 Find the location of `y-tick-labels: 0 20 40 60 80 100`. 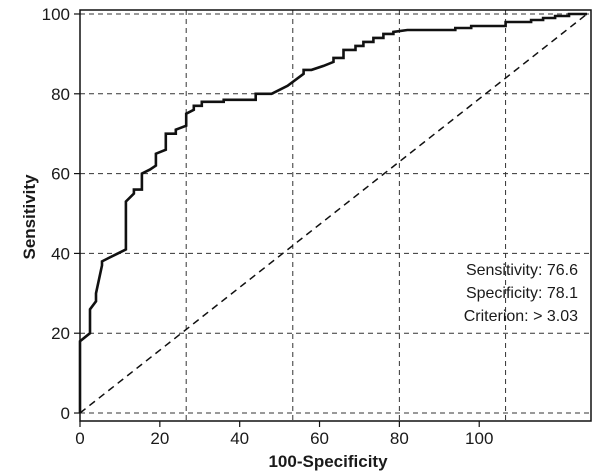

y-tick-labels: 0 20 40 60 80 100 is located at coordinates (56, 214).